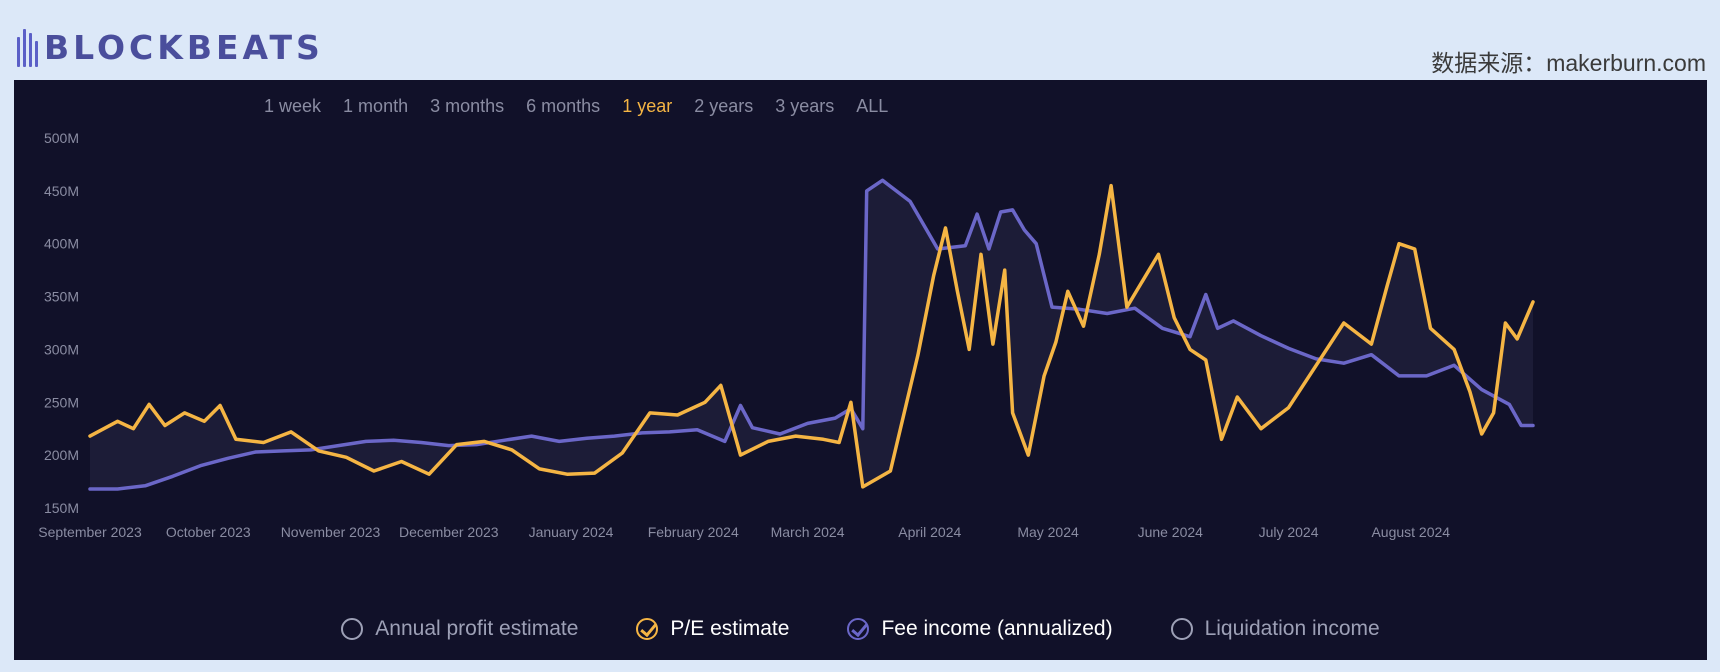 Image resolution: width=1720 pixels, height=672 pixels. I want to click on data-source-label: 数据来源：makerburn.com, so click(1568, 63).